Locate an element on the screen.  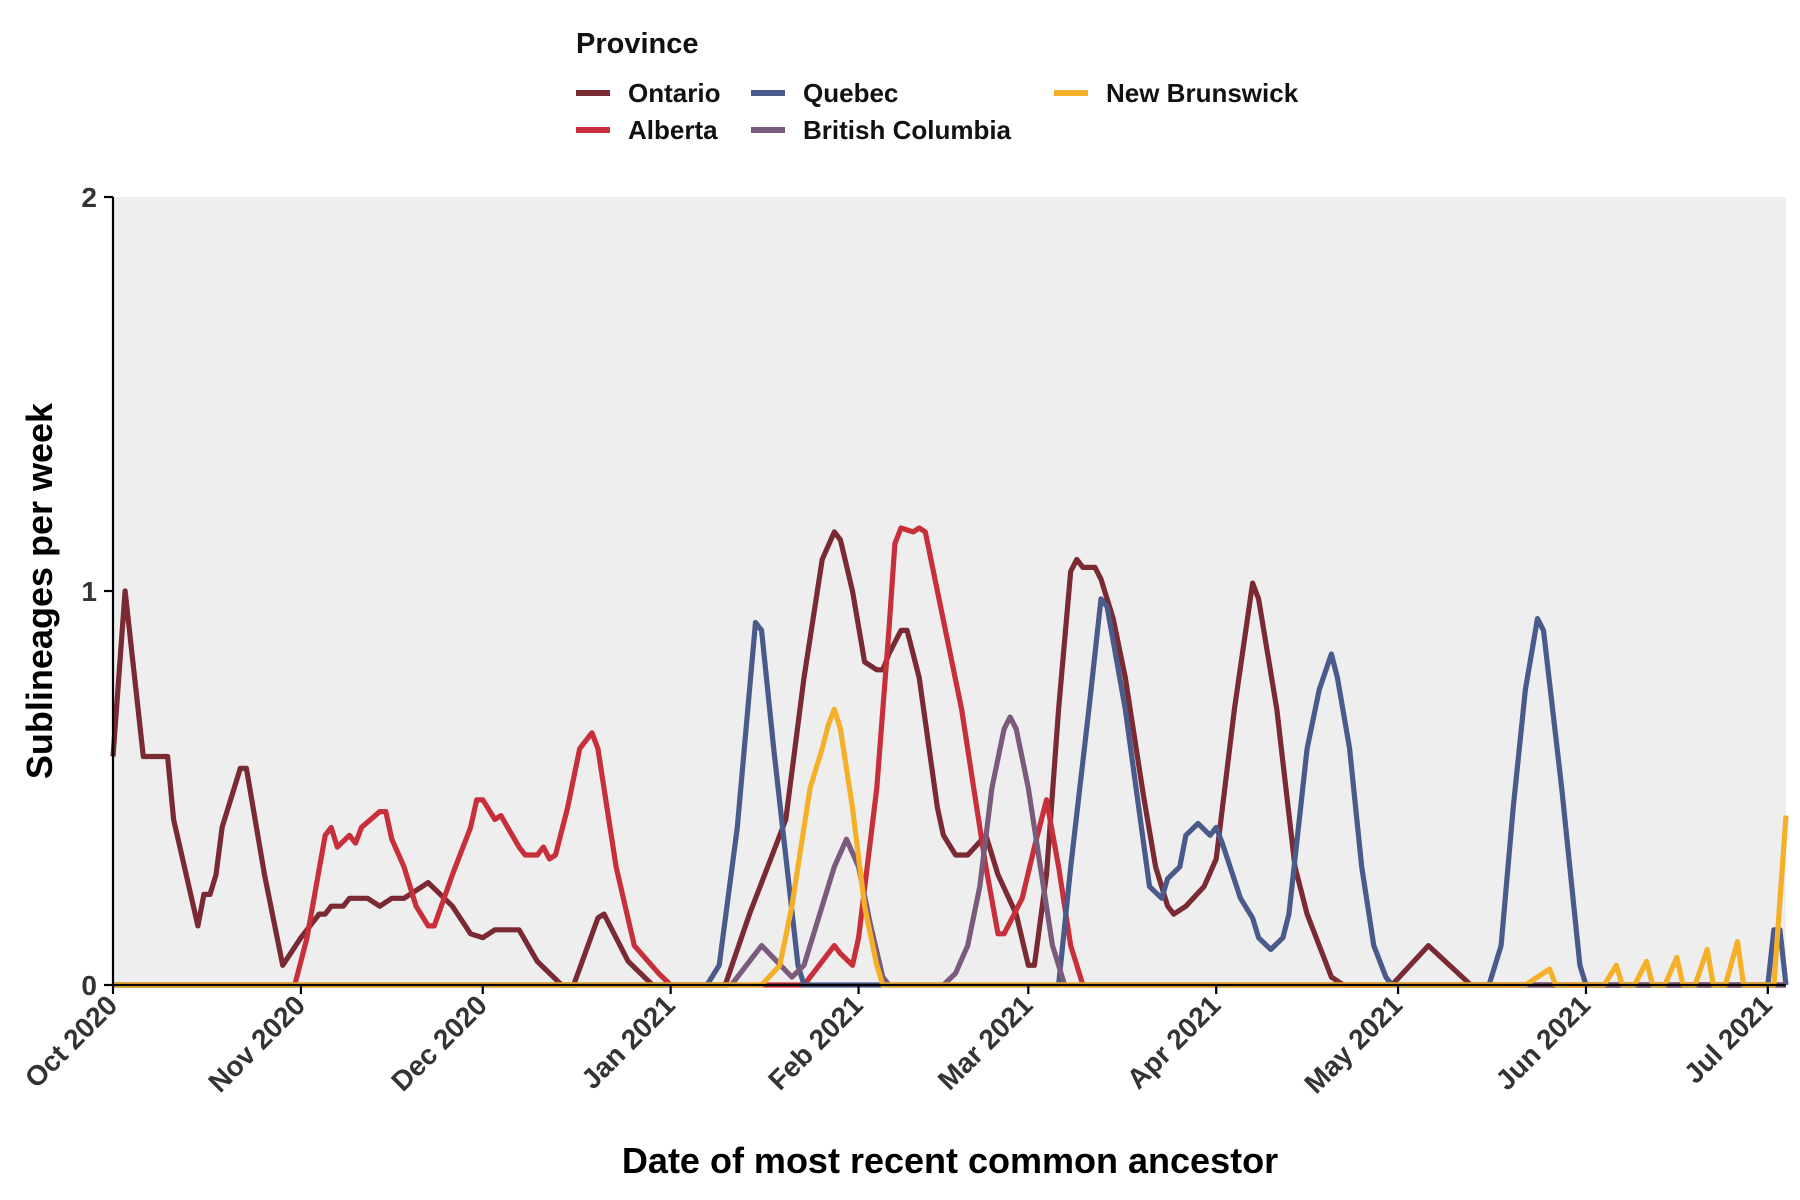
y-tick-label: 1 is located at coordinates (89, 591).